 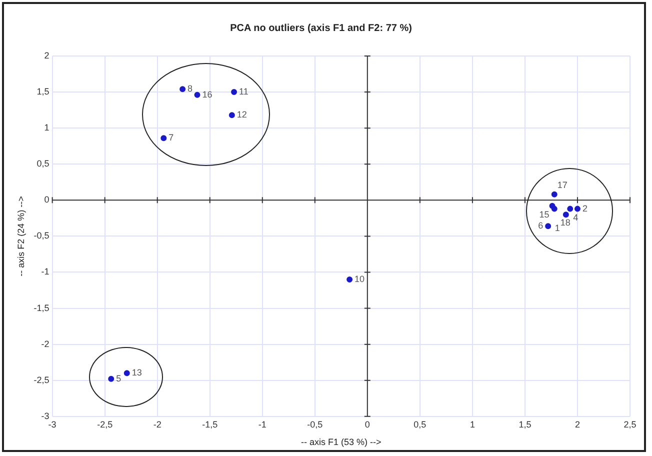 I want to click on y-tick-label: 2, so click(x=47, y=55).